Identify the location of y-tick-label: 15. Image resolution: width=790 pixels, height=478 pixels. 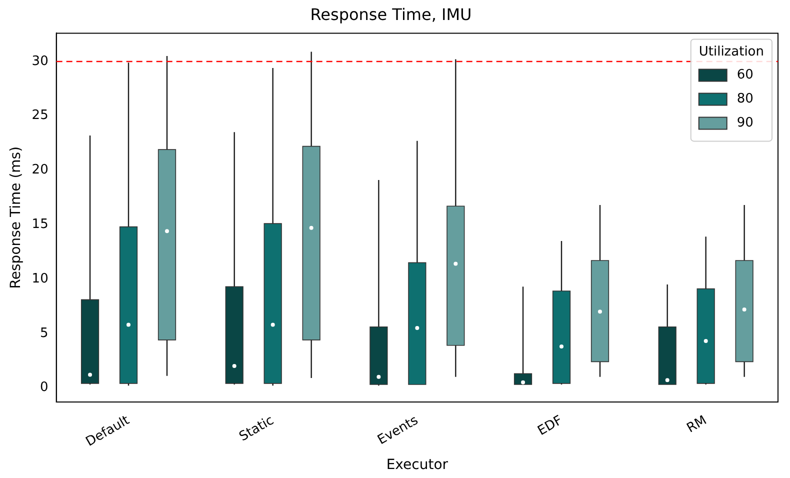
(40, 224).